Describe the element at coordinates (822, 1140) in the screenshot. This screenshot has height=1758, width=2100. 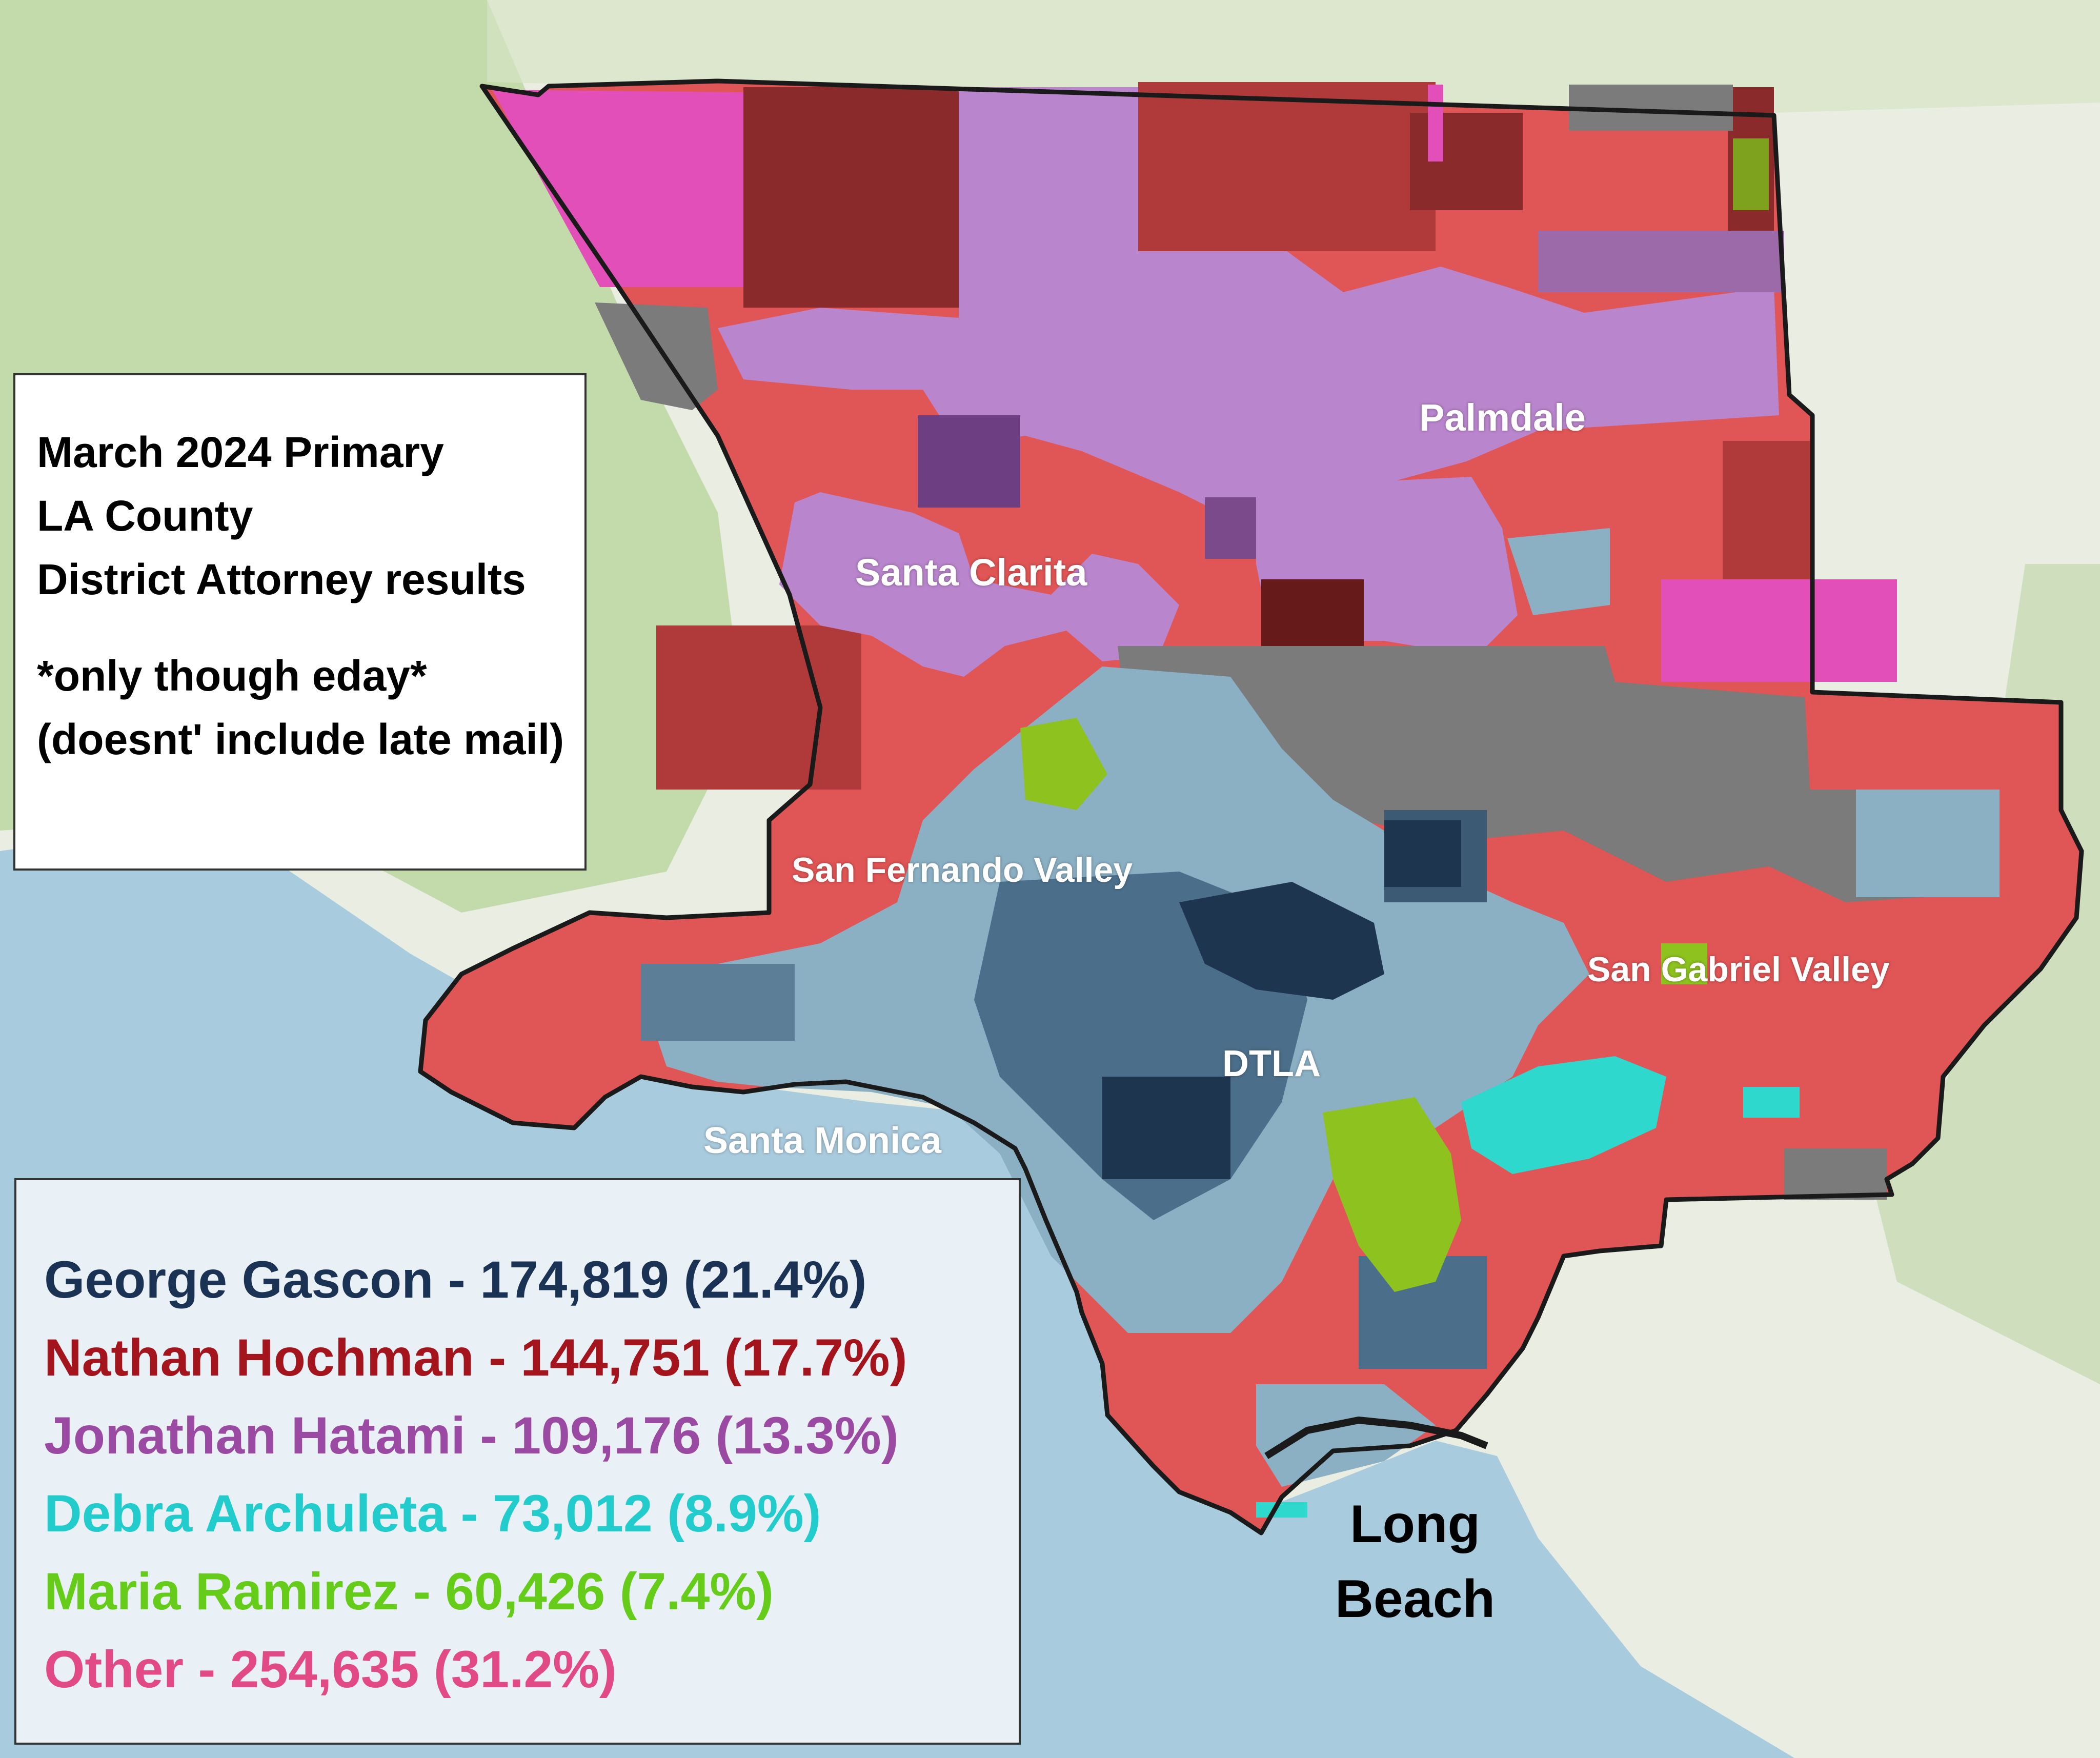
I see `label-santa-monica: Santa Monica` at that location.